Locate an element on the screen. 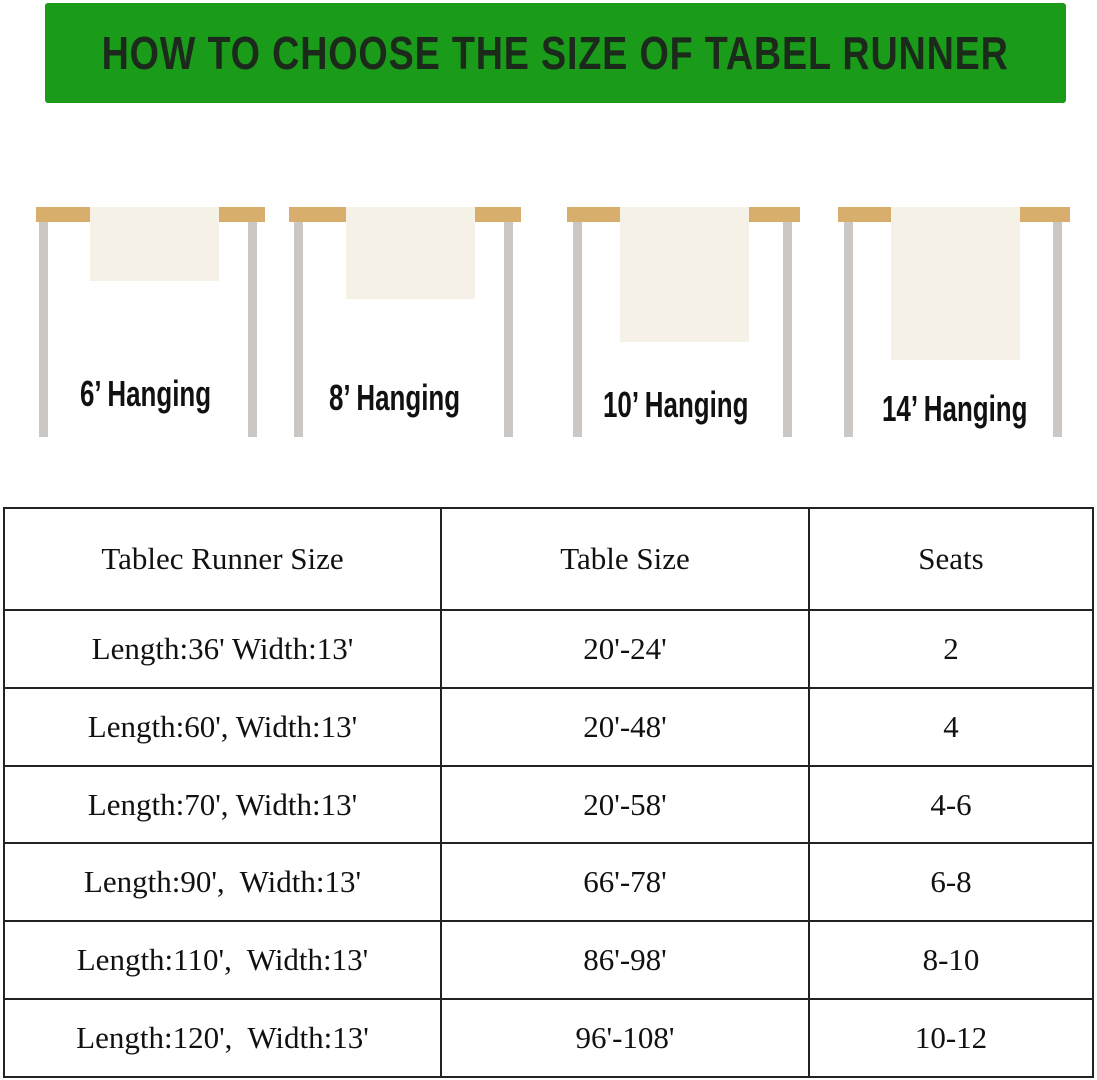  table-size: 20'-24' is located at coordinates (625, 649).